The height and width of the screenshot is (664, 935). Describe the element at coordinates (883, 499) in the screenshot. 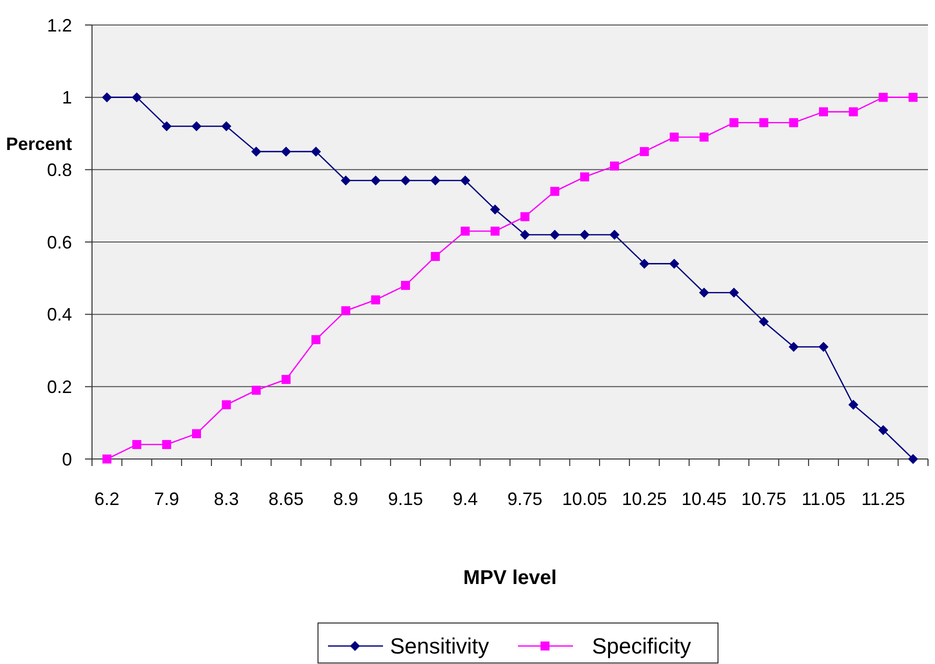

I see `x-tick-label: 11.25` at that location.